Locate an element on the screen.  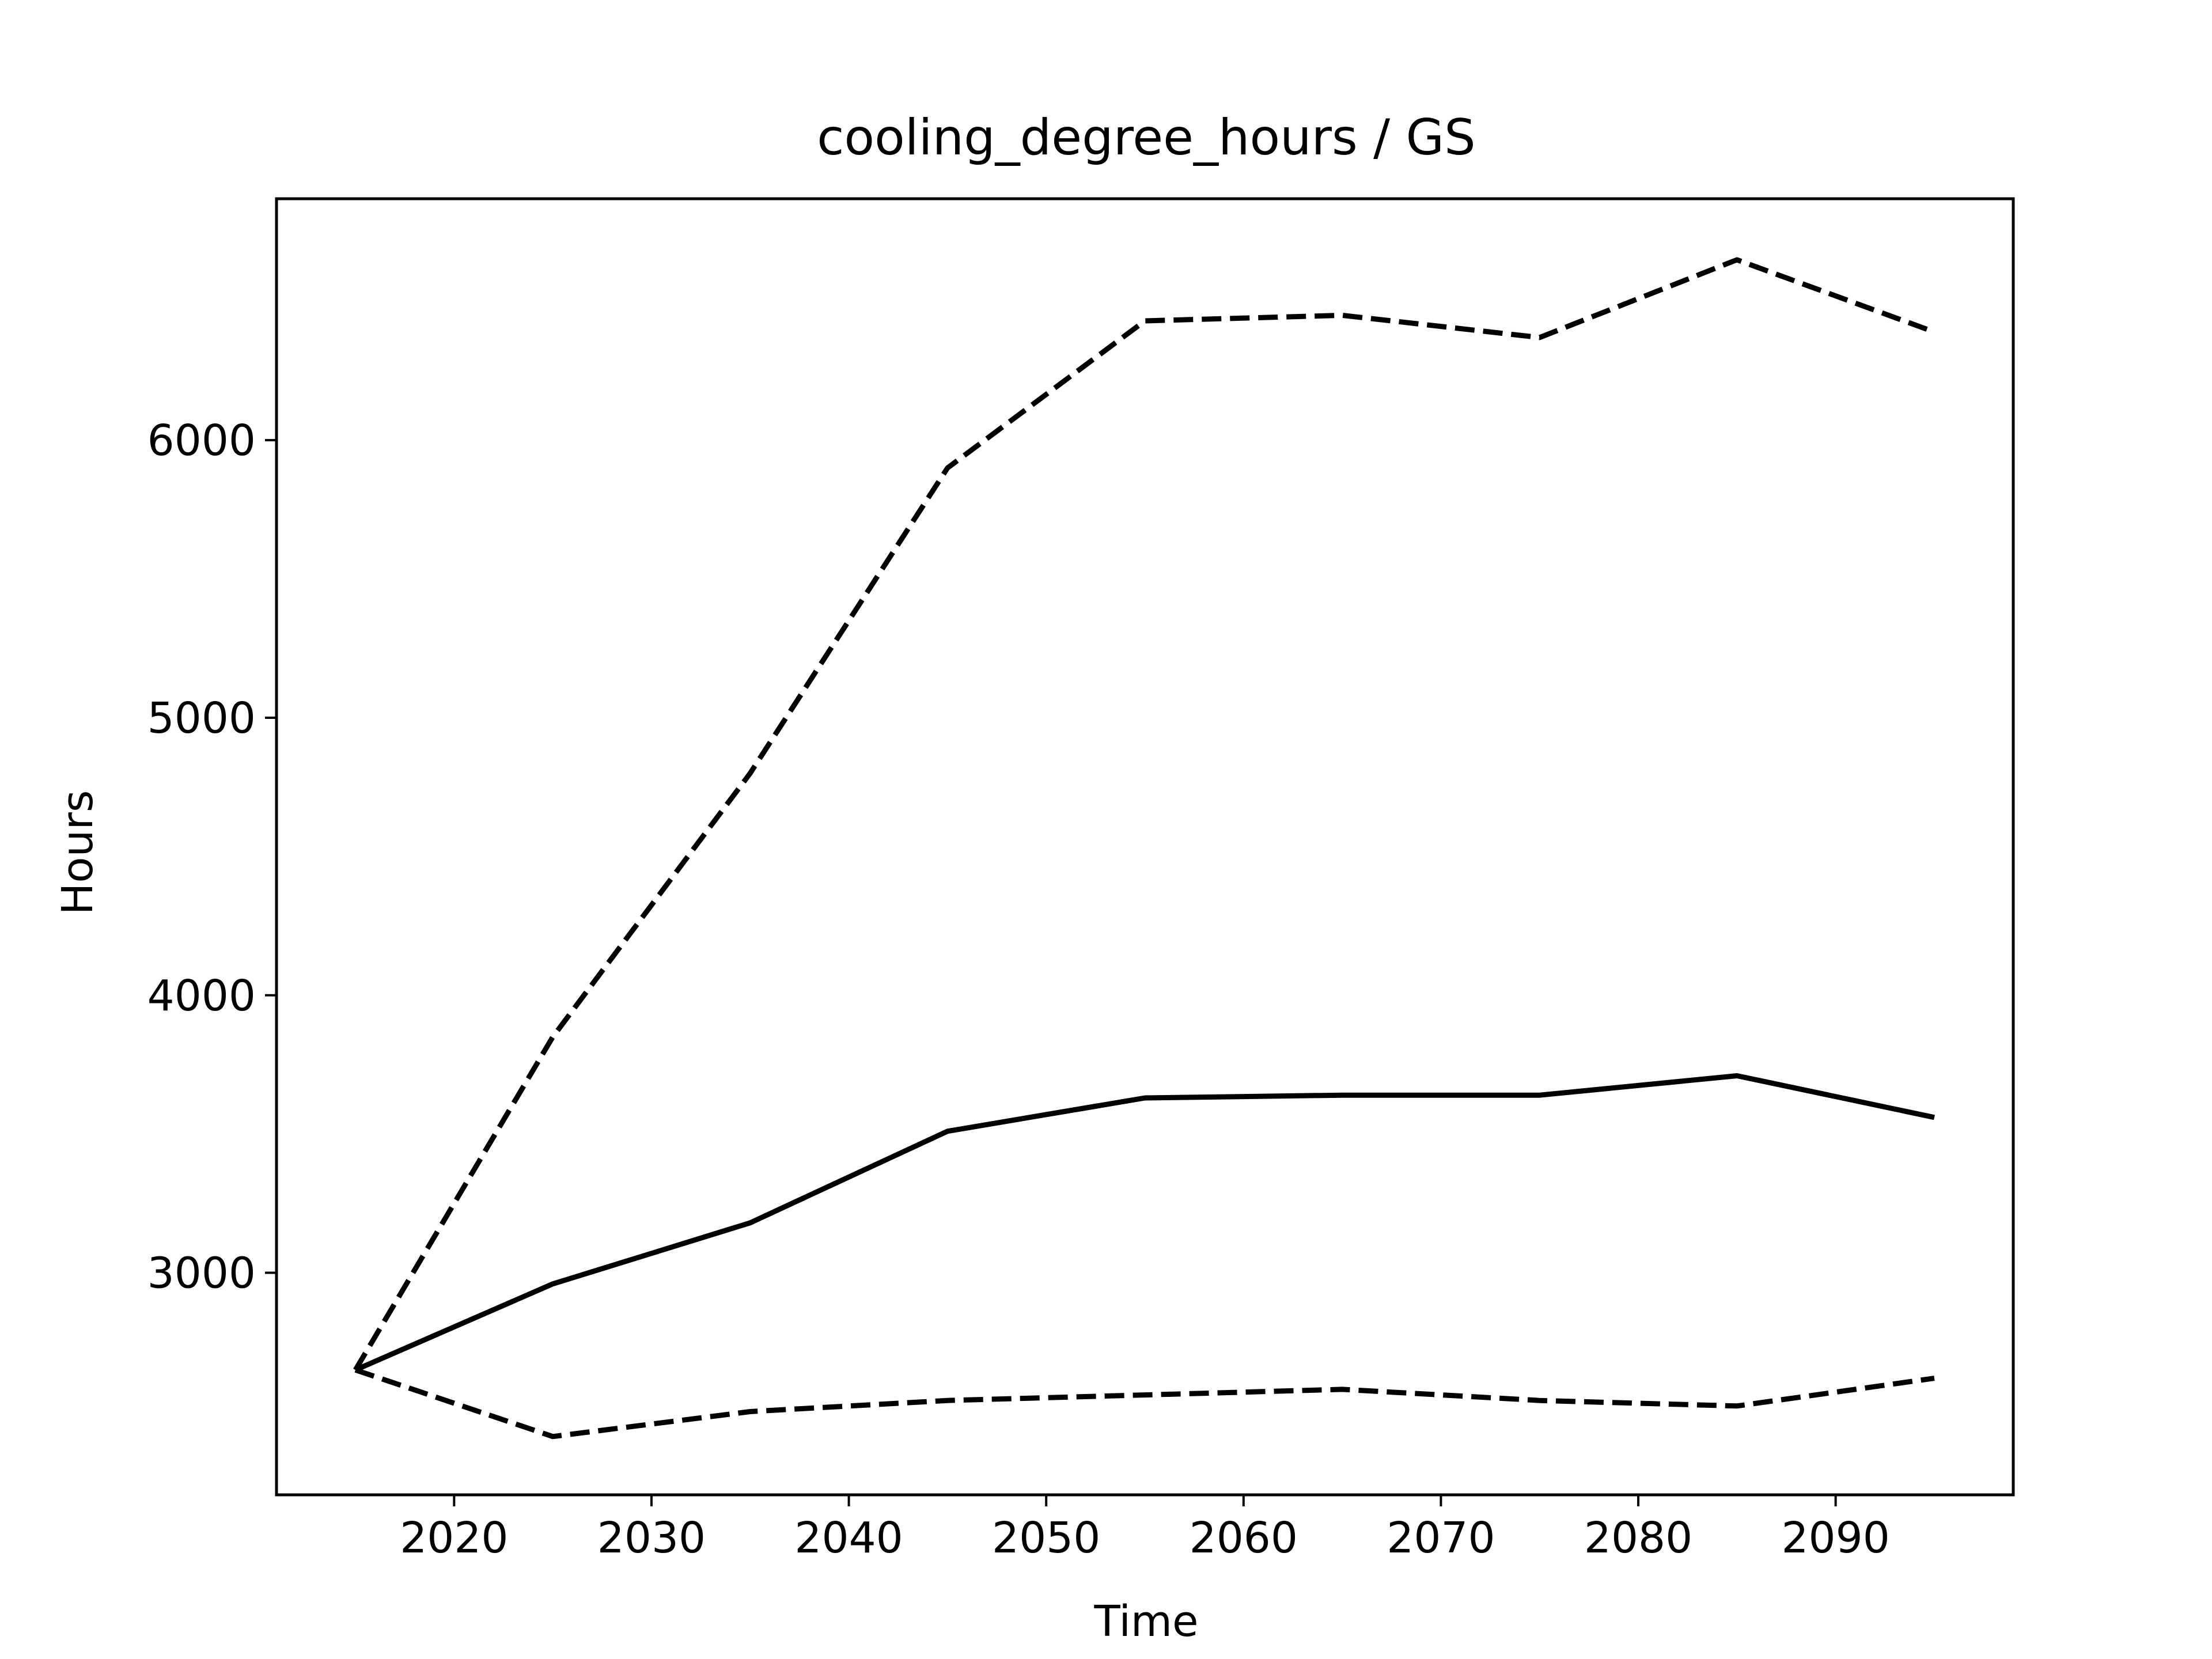
x-tick-label: 2030 is located at coordinates (651, 1538).